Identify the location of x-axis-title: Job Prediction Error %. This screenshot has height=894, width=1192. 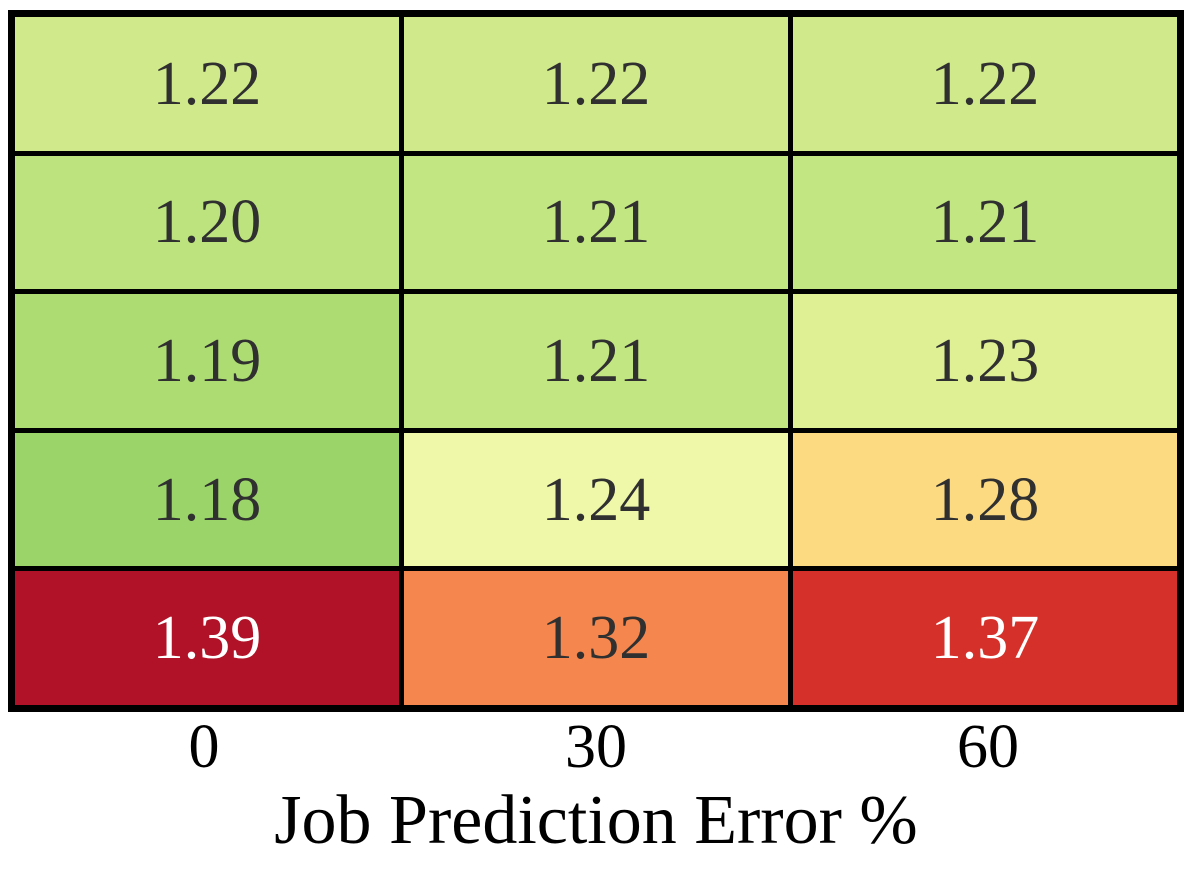
(596, 820).